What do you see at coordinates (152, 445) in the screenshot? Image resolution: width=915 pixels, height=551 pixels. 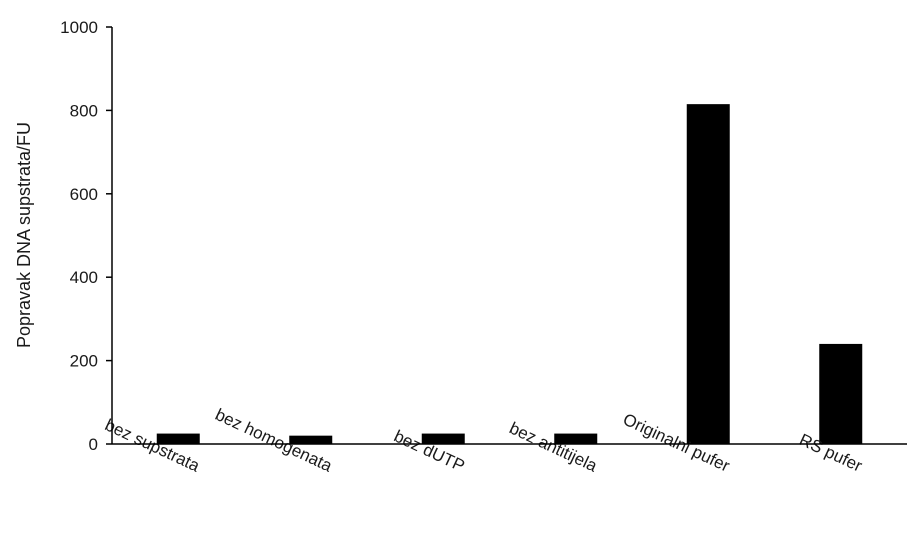 I see `x-tick-label: bez supstrata` at bounding box center [152, 445].